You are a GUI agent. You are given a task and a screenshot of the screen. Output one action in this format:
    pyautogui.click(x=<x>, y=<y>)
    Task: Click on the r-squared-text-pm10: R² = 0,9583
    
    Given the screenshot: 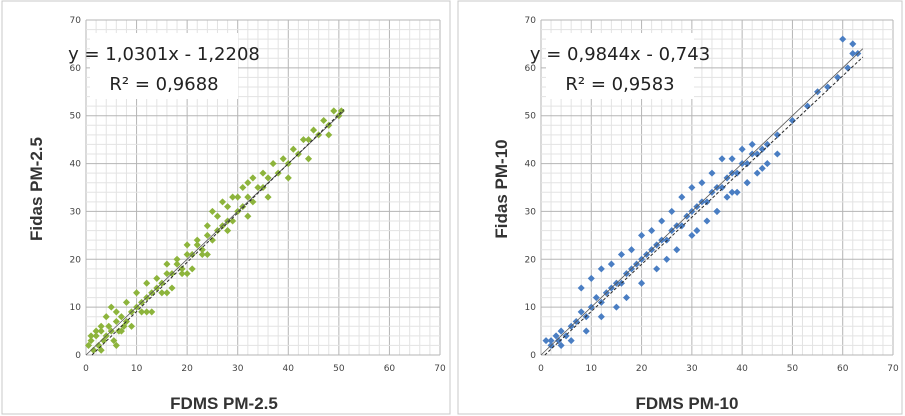 What is the action you would take?
    pyautogui.click(x=619, y=84)
    